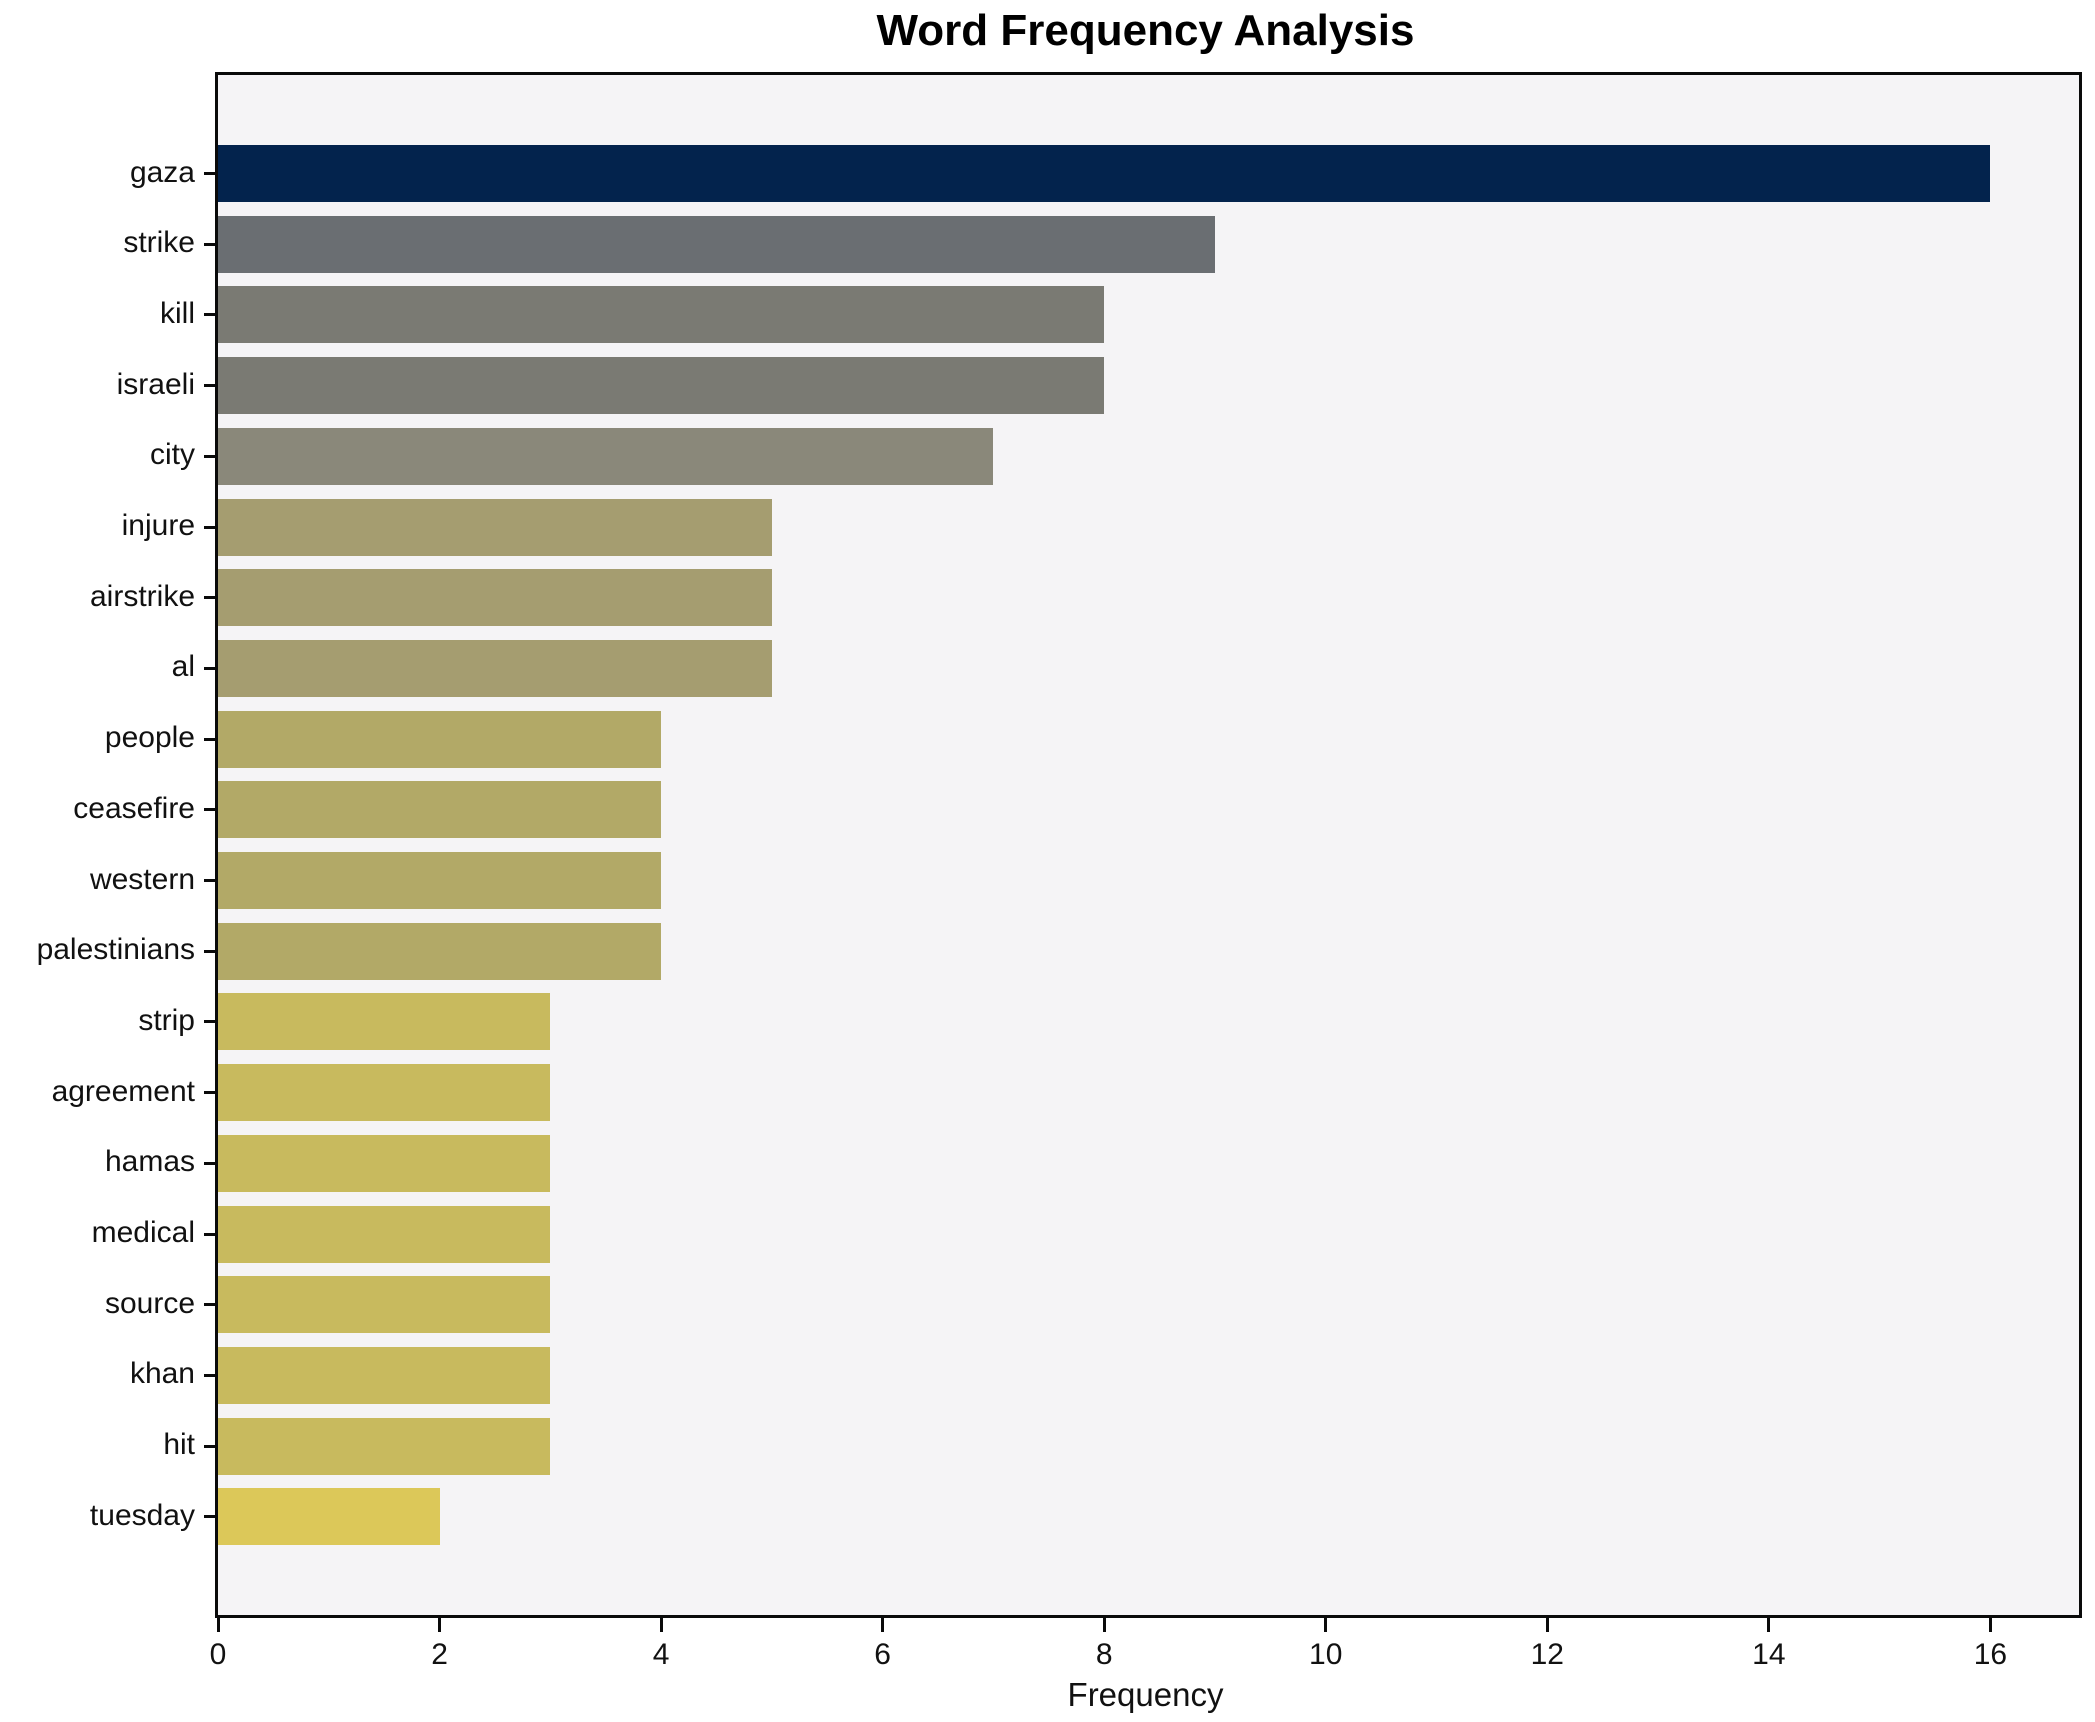 This screenshot has height=1722, width=2095. I want to click on x-tick-label-4: 4, so click(661, 1654).